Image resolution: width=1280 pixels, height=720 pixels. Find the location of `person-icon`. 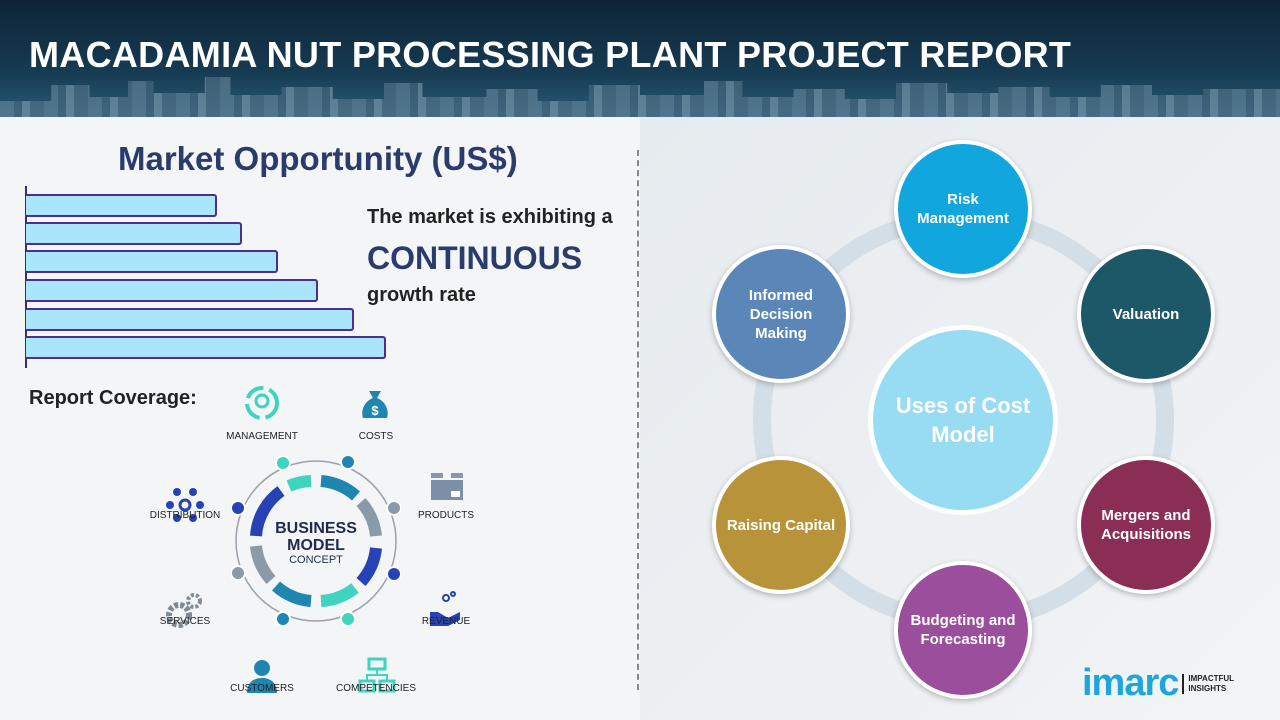

person-icon is located at coordinates (262, 677).